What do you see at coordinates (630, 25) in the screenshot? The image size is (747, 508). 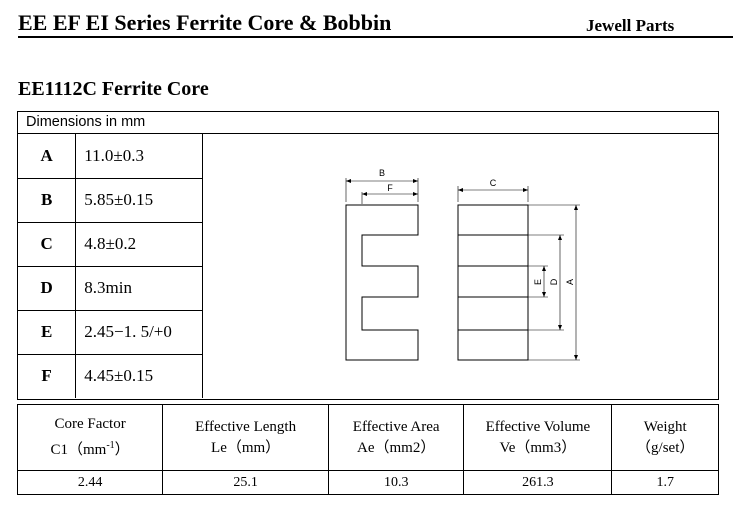 I see `brand-name: Jewell Parts` at bounding box center [630, 25].